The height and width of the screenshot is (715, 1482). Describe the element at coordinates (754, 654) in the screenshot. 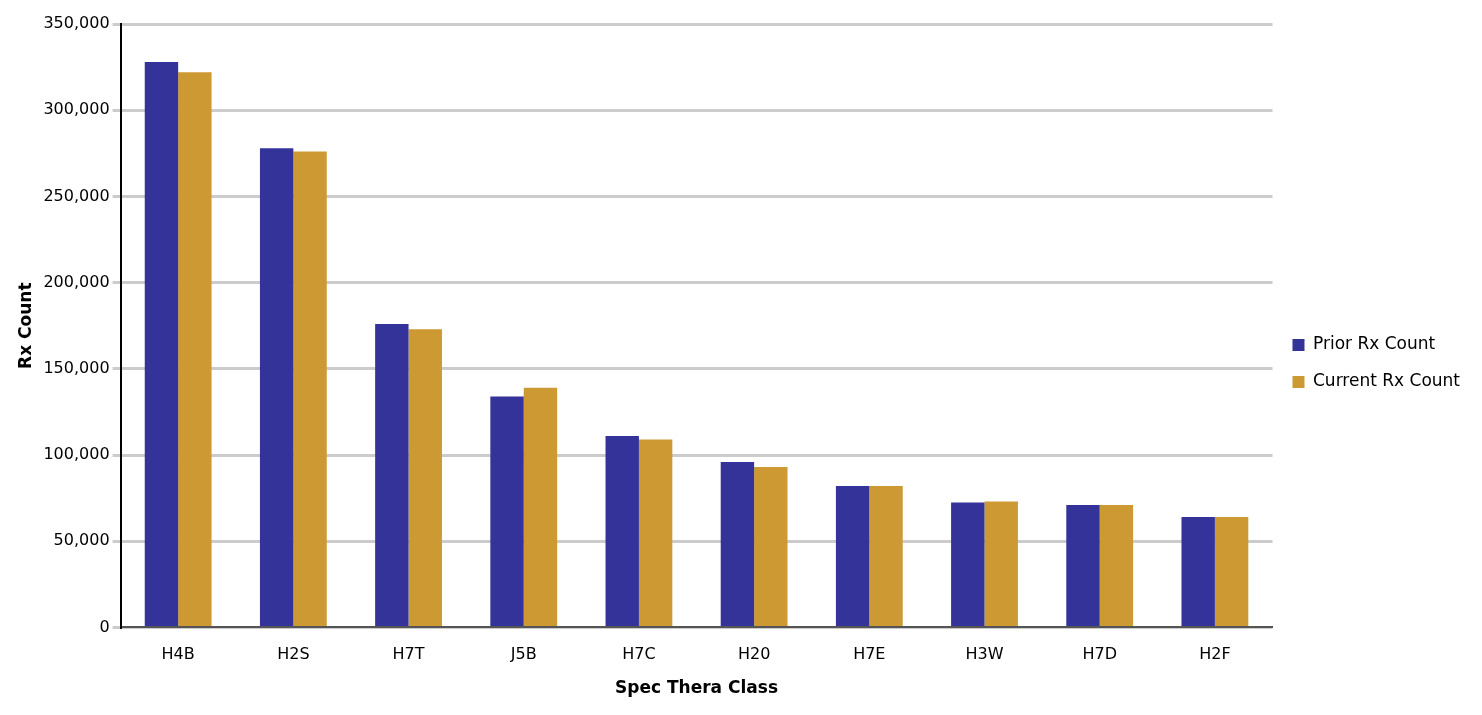

I see `x-tick-label: H20` at that location.